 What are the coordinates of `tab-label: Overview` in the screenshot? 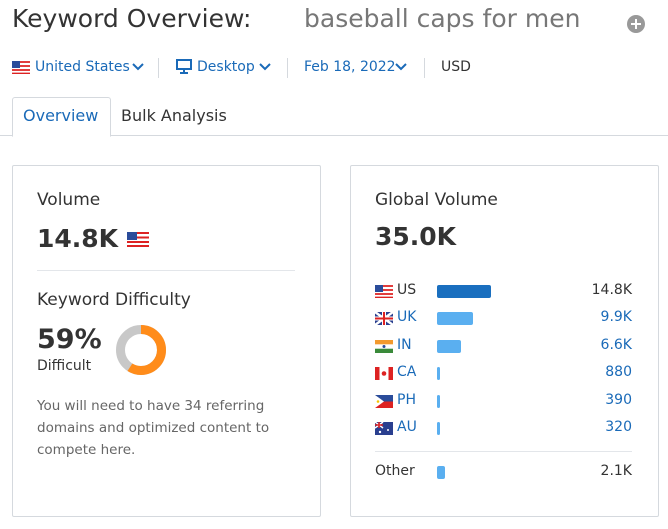 It's located at (61, 115).